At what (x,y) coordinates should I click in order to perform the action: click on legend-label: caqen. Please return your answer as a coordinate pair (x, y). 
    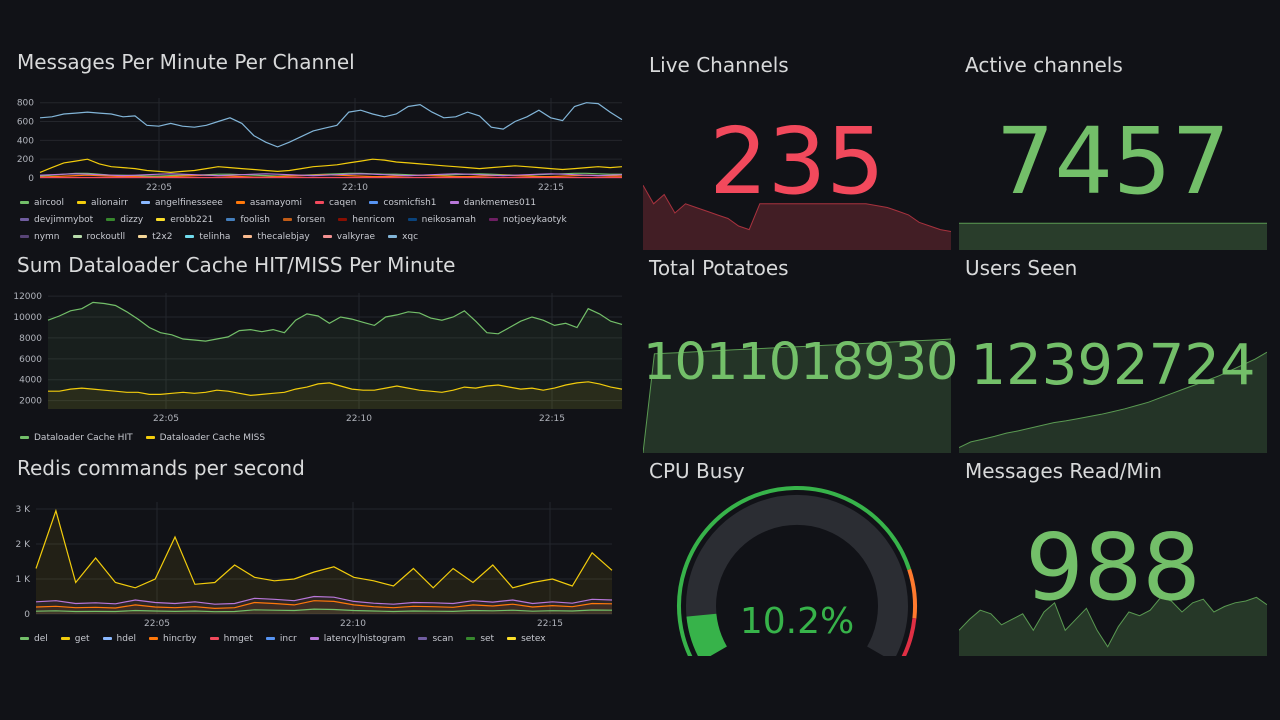
    Looking at the image, I should click on (342, 203).